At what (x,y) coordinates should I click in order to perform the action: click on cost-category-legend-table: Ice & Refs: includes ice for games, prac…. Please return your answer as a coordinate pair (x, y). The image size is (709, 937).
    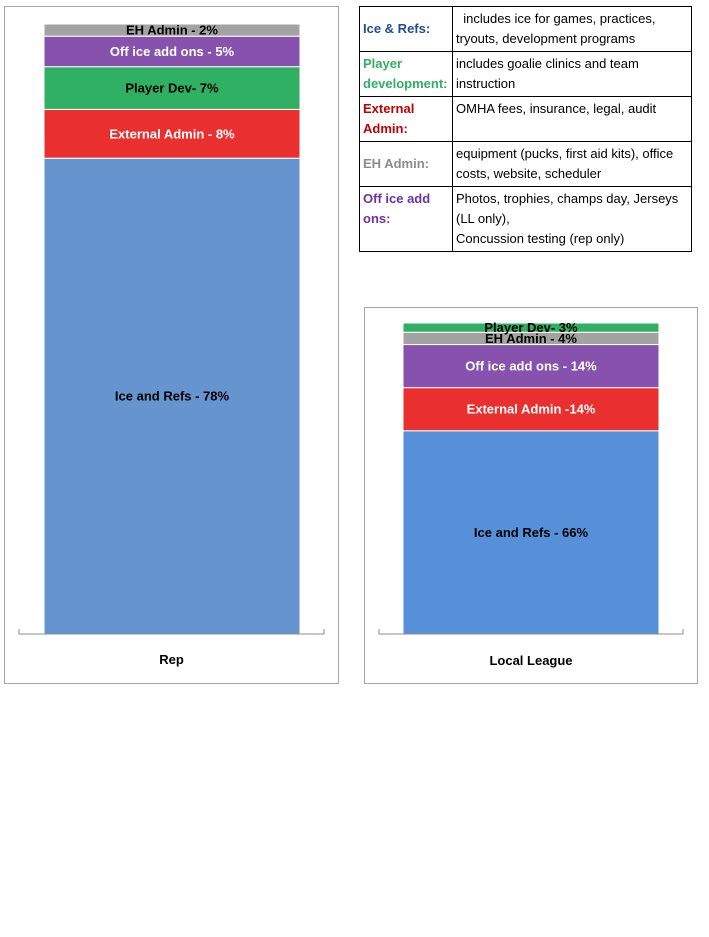
    Looking at the image, I should click on (525, 129).